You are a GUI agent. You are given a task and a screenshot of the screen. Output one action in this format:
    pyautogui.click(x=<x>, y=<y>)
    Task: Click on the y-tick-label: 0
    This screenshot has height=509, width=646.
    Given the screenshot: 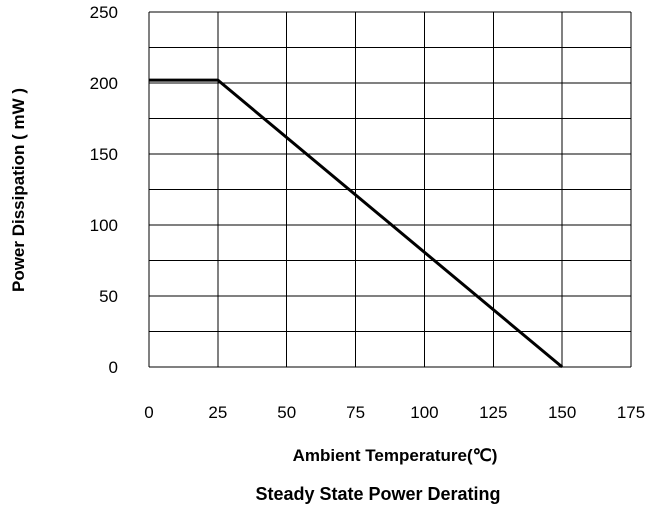 What is the action you would take?
    pyautogui.click(x=113, y=367)
    